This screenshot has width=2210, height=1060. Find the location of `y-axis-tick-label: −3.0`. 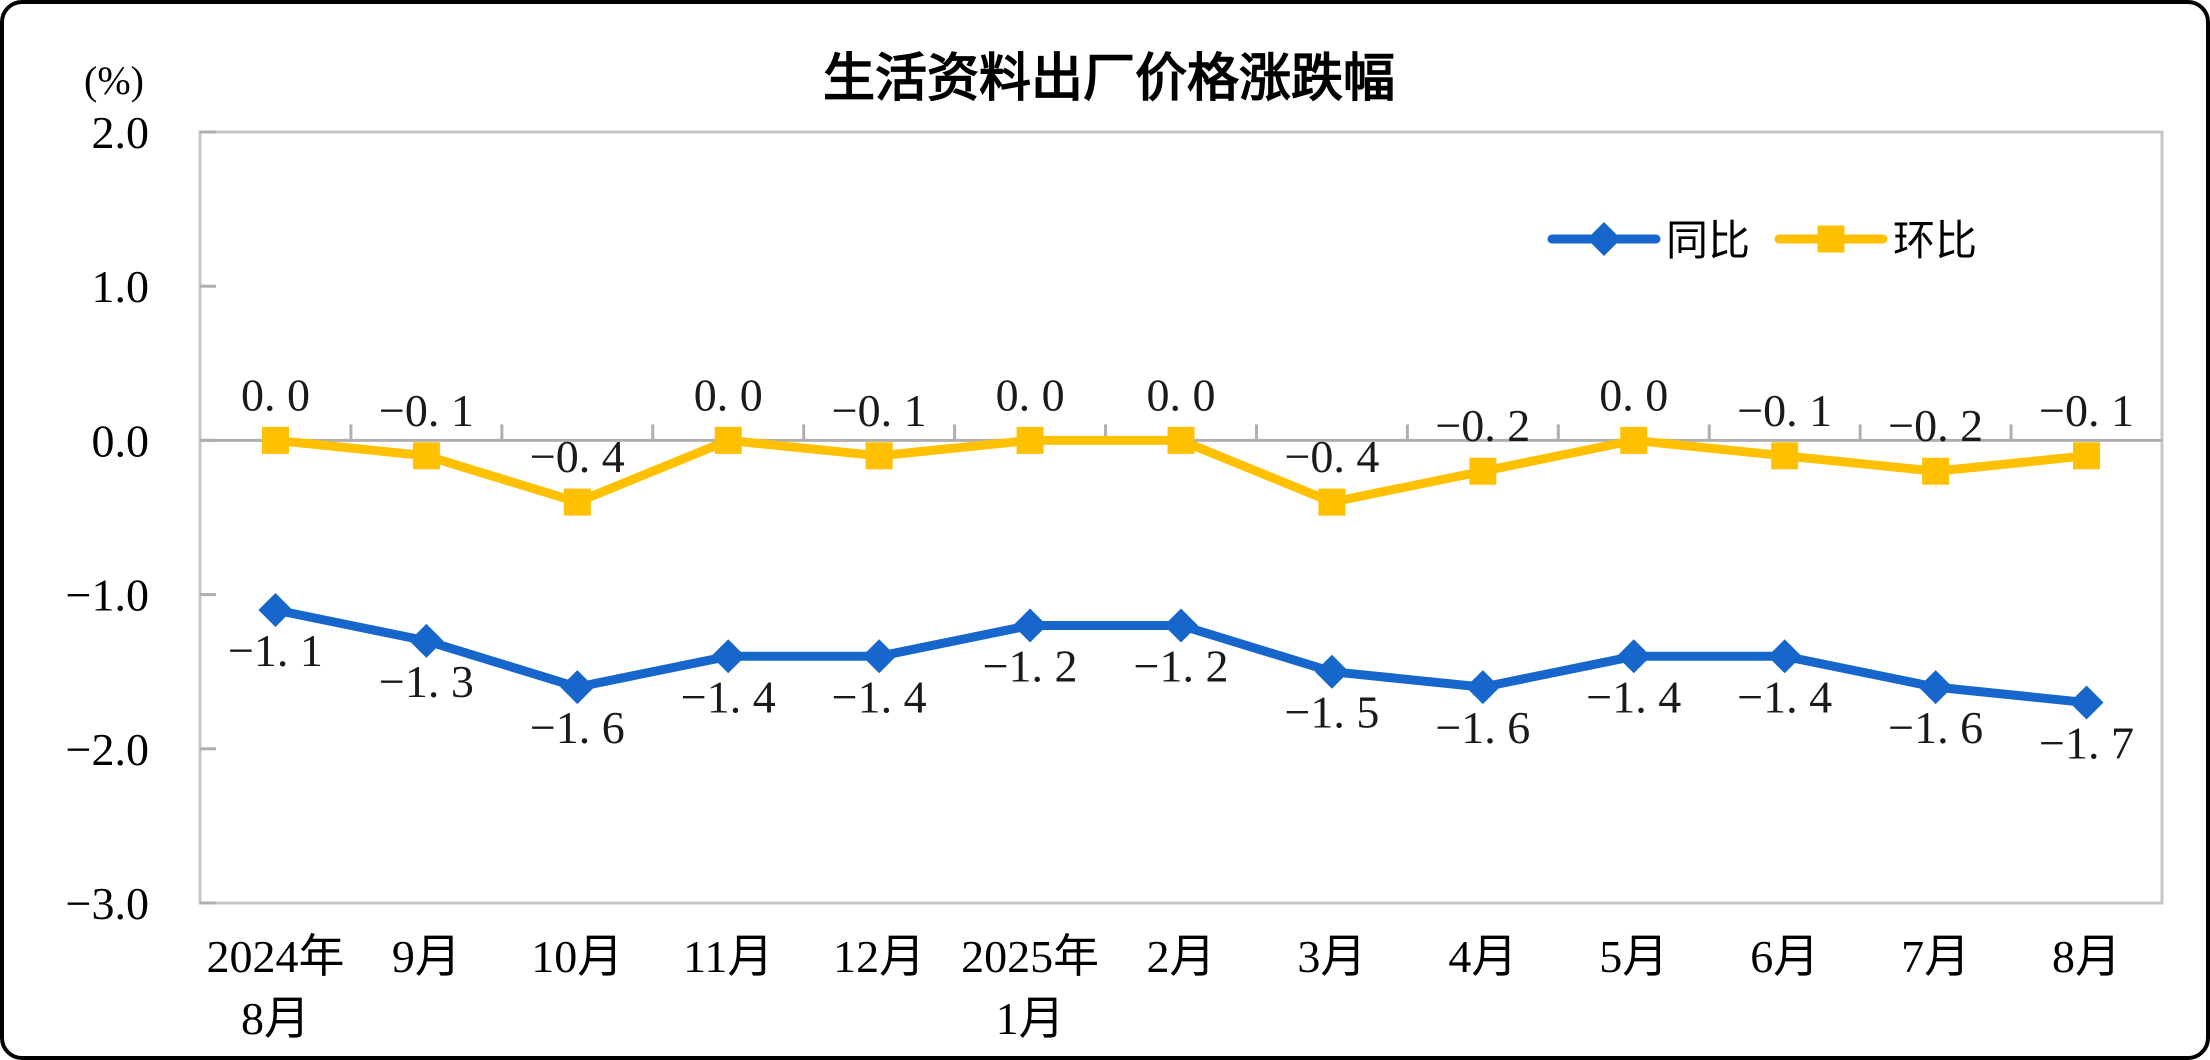

y-axis-tick-label: −3.0 is located at coordinates (107, 903).